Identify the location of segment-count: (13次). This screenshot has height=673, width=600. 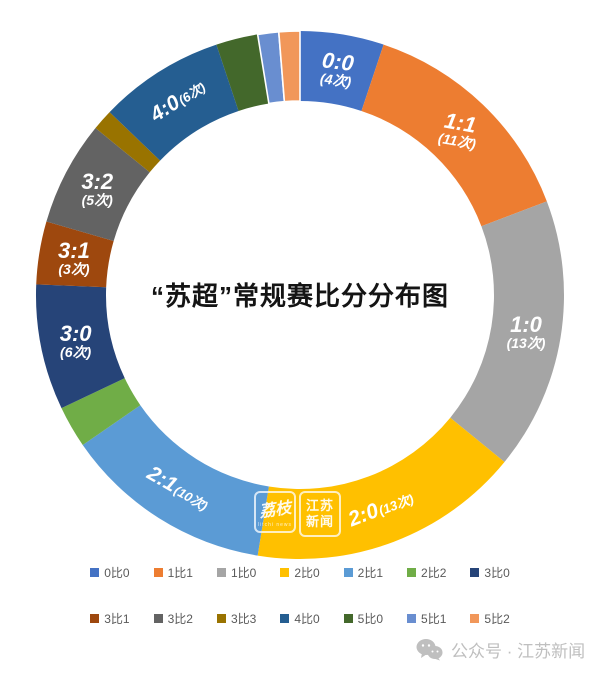
(526, 342).